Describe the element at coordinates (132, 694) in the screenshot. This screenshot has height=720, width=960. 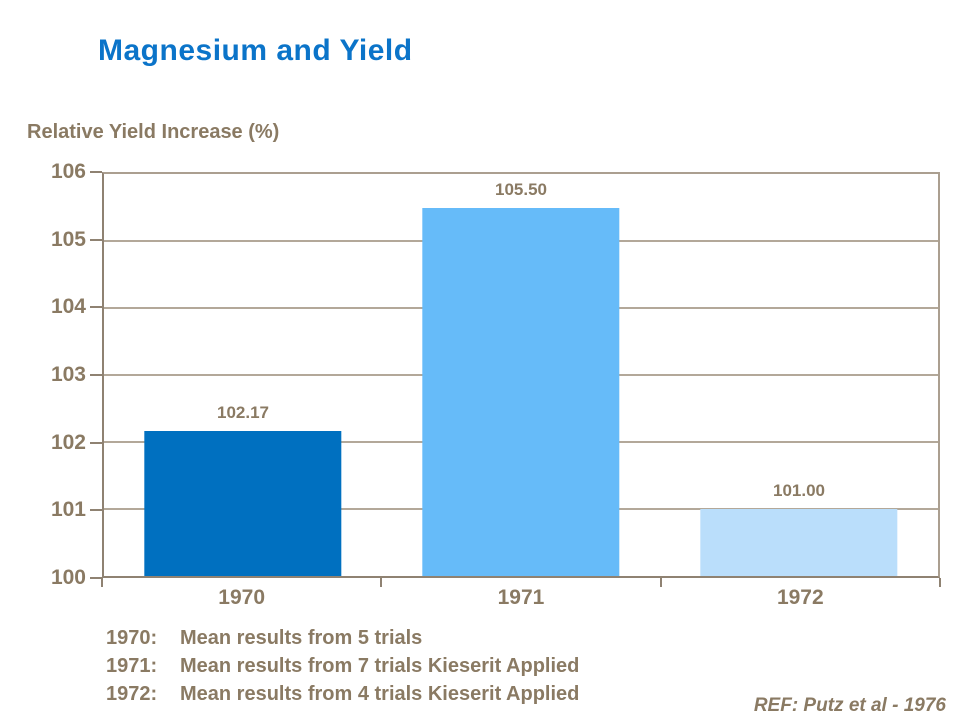
I see `footnote-year: 1972:` at that location.